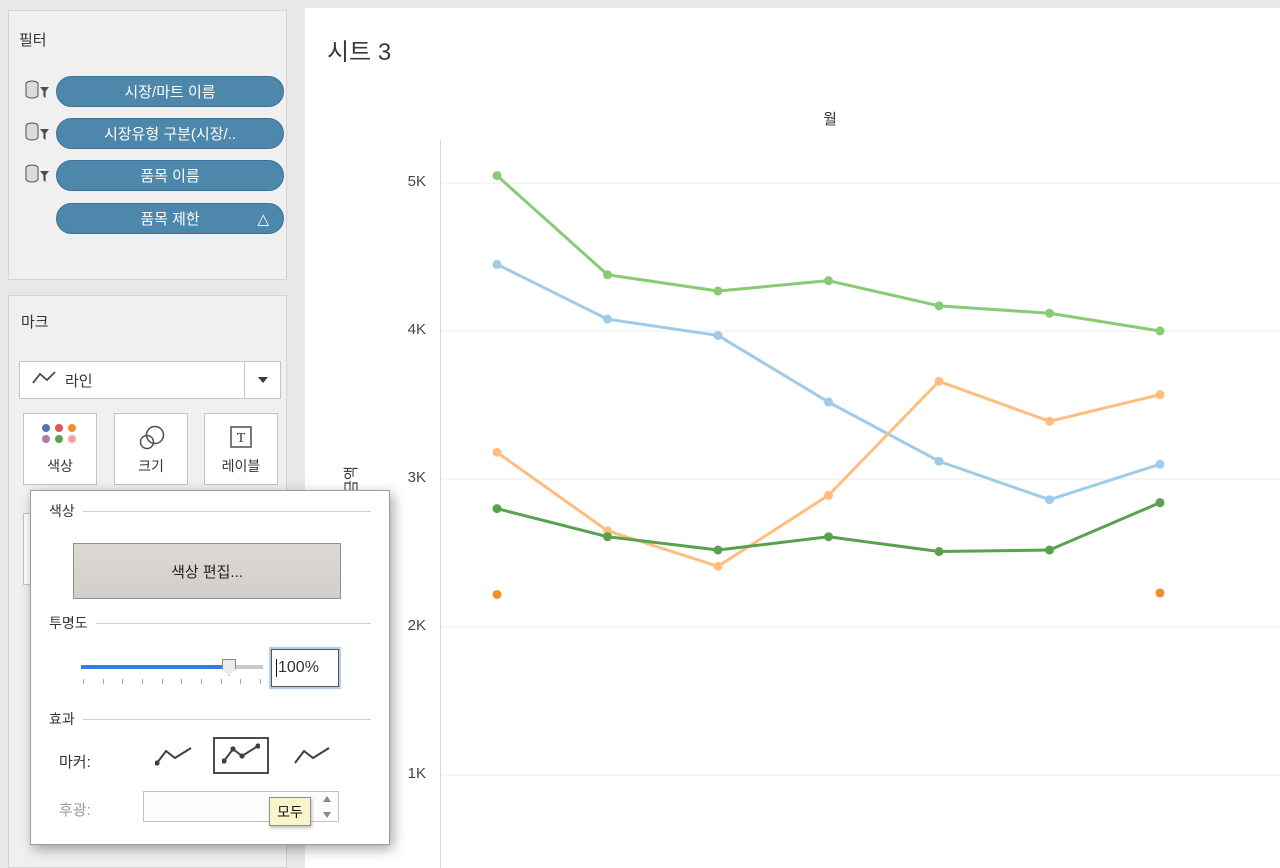 This screenshot has width=1280, height=868. What do you see at coordinates (151, 466) in the screenshot?
I see `size-button-label: 크기` at bounding box center [151, 466].